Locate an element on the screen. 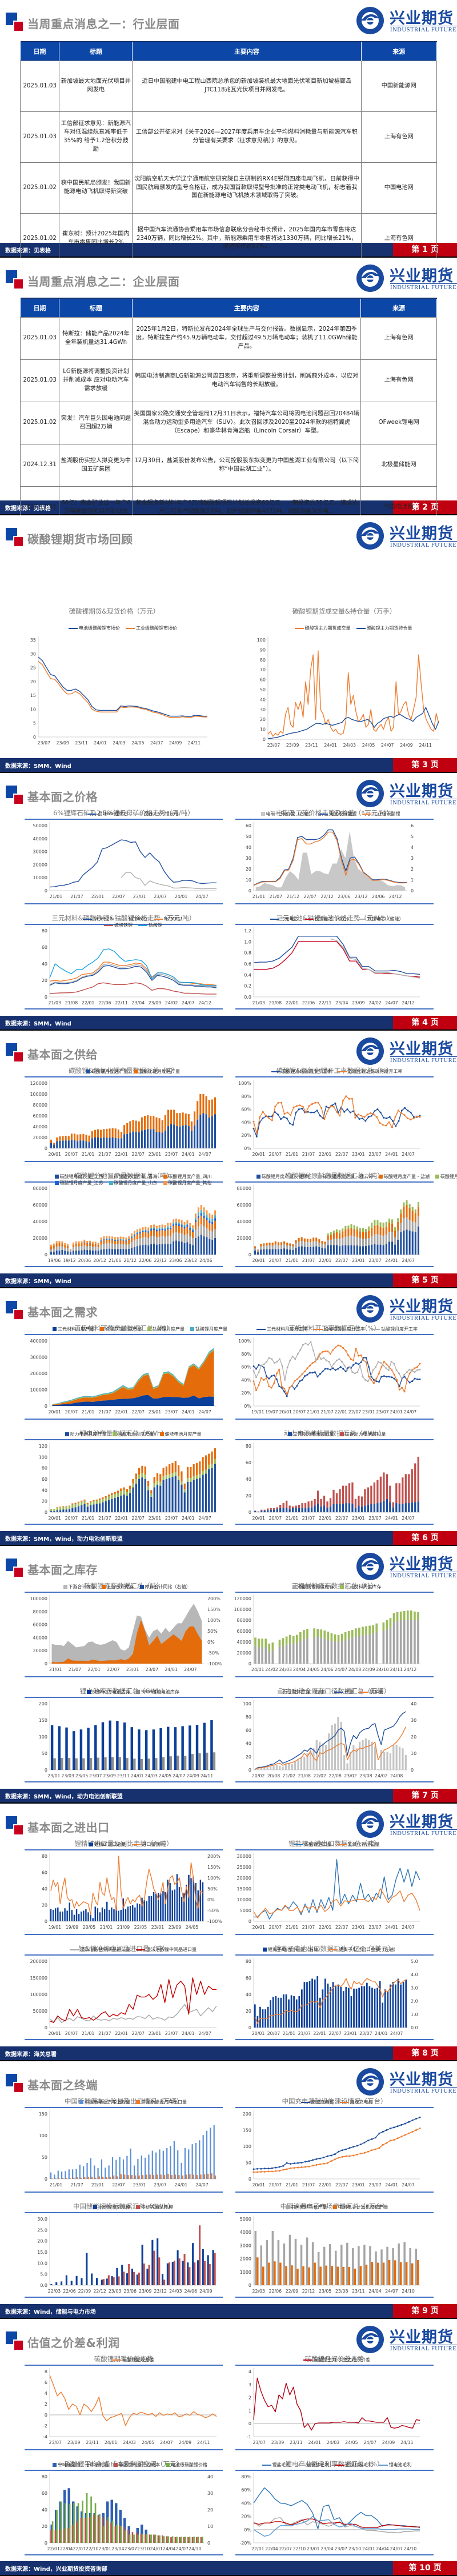 Image resolution: width=457 pixels, height=2576 pixels. y-tick-label: 20 is located at coordinates (45, 2526).